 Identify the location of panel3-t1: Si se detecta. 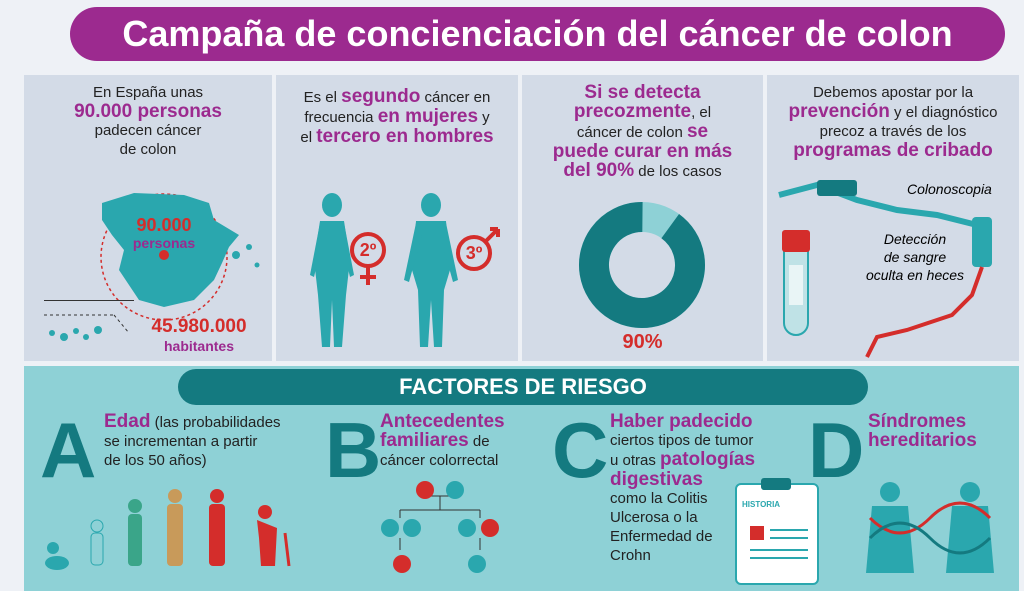
(642, 92).